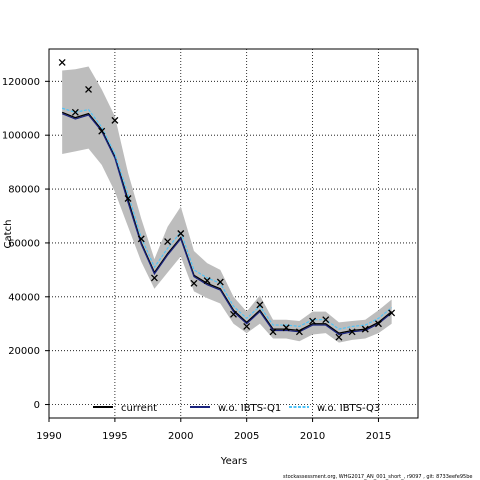 The image size is (480, 480). I want to click on x-axis-label: Years, so click(233, 461).